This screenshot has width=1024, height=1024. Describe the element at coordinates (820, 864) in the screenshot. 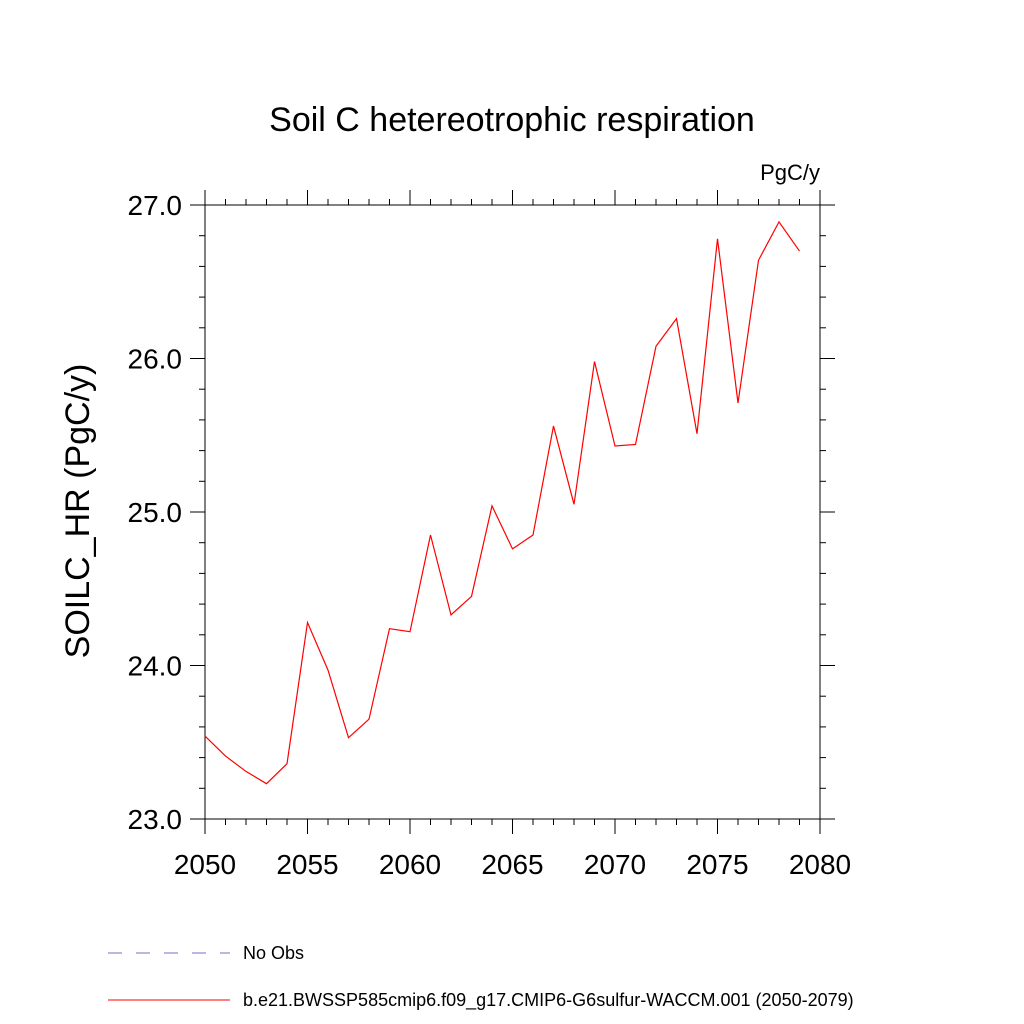

I see `x-tick-label: 2080` at that location.